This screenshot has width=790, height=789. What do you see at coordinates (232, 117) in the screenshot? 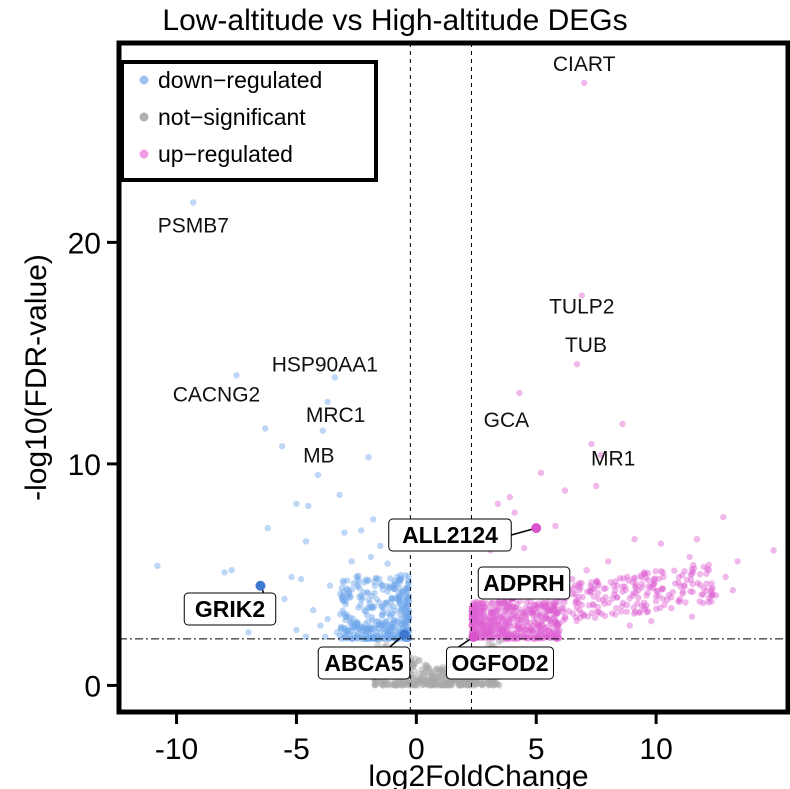
I see `legend-label: not−significant` at bounding box center [232, 117].